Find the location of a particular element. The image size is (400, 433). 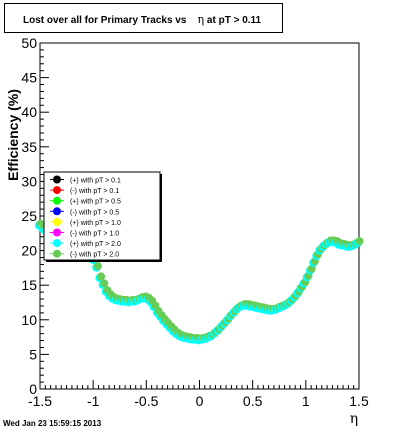

y-tick-label: 10 is located at coordinates (29, 320).